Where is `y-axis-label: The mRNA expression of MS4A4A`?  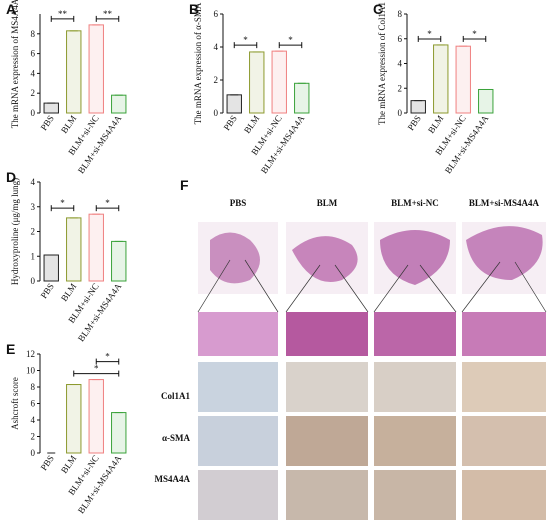 y-axis-label: The mRNA expression of MS4A4A is located at coordinates (15, 64).